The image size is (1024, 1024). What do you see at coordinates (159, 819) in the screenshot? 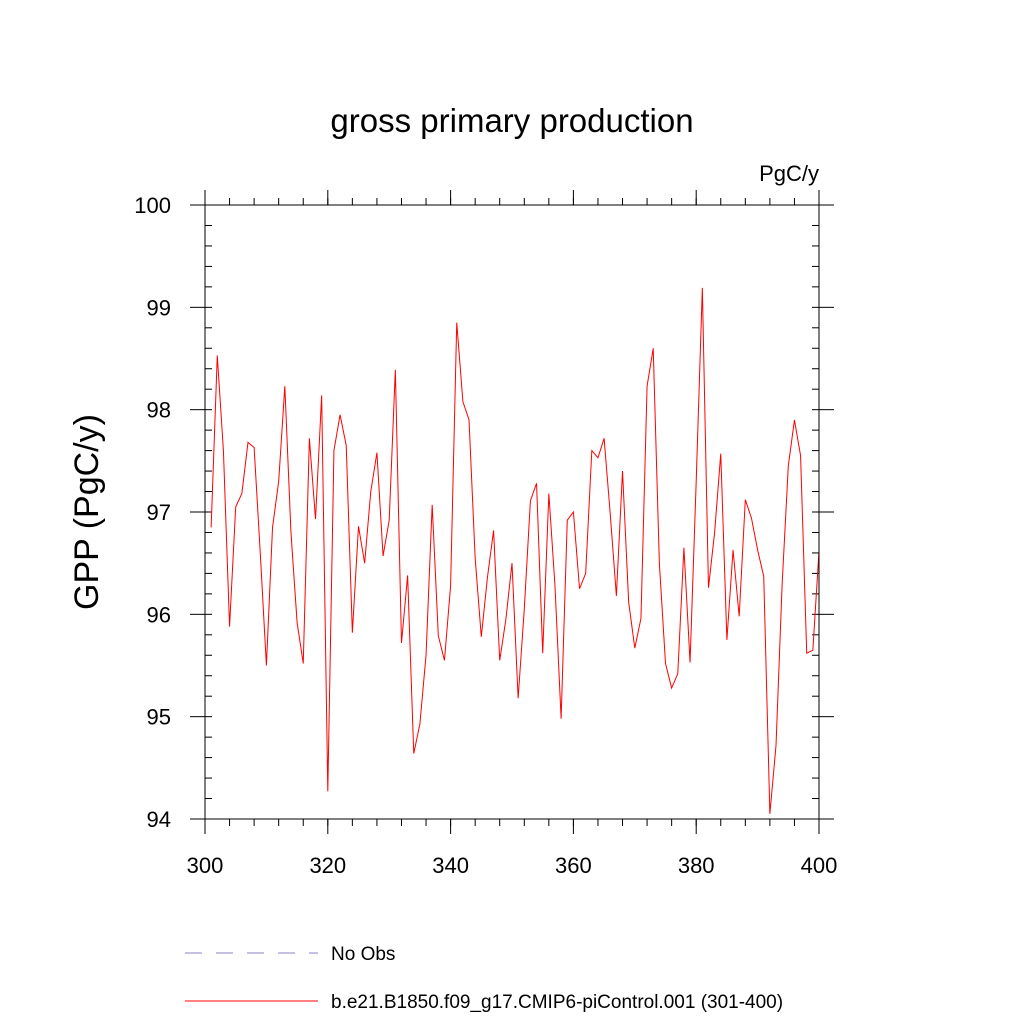
I see `y-tick-label: 94` at bounding box center [159, 819].